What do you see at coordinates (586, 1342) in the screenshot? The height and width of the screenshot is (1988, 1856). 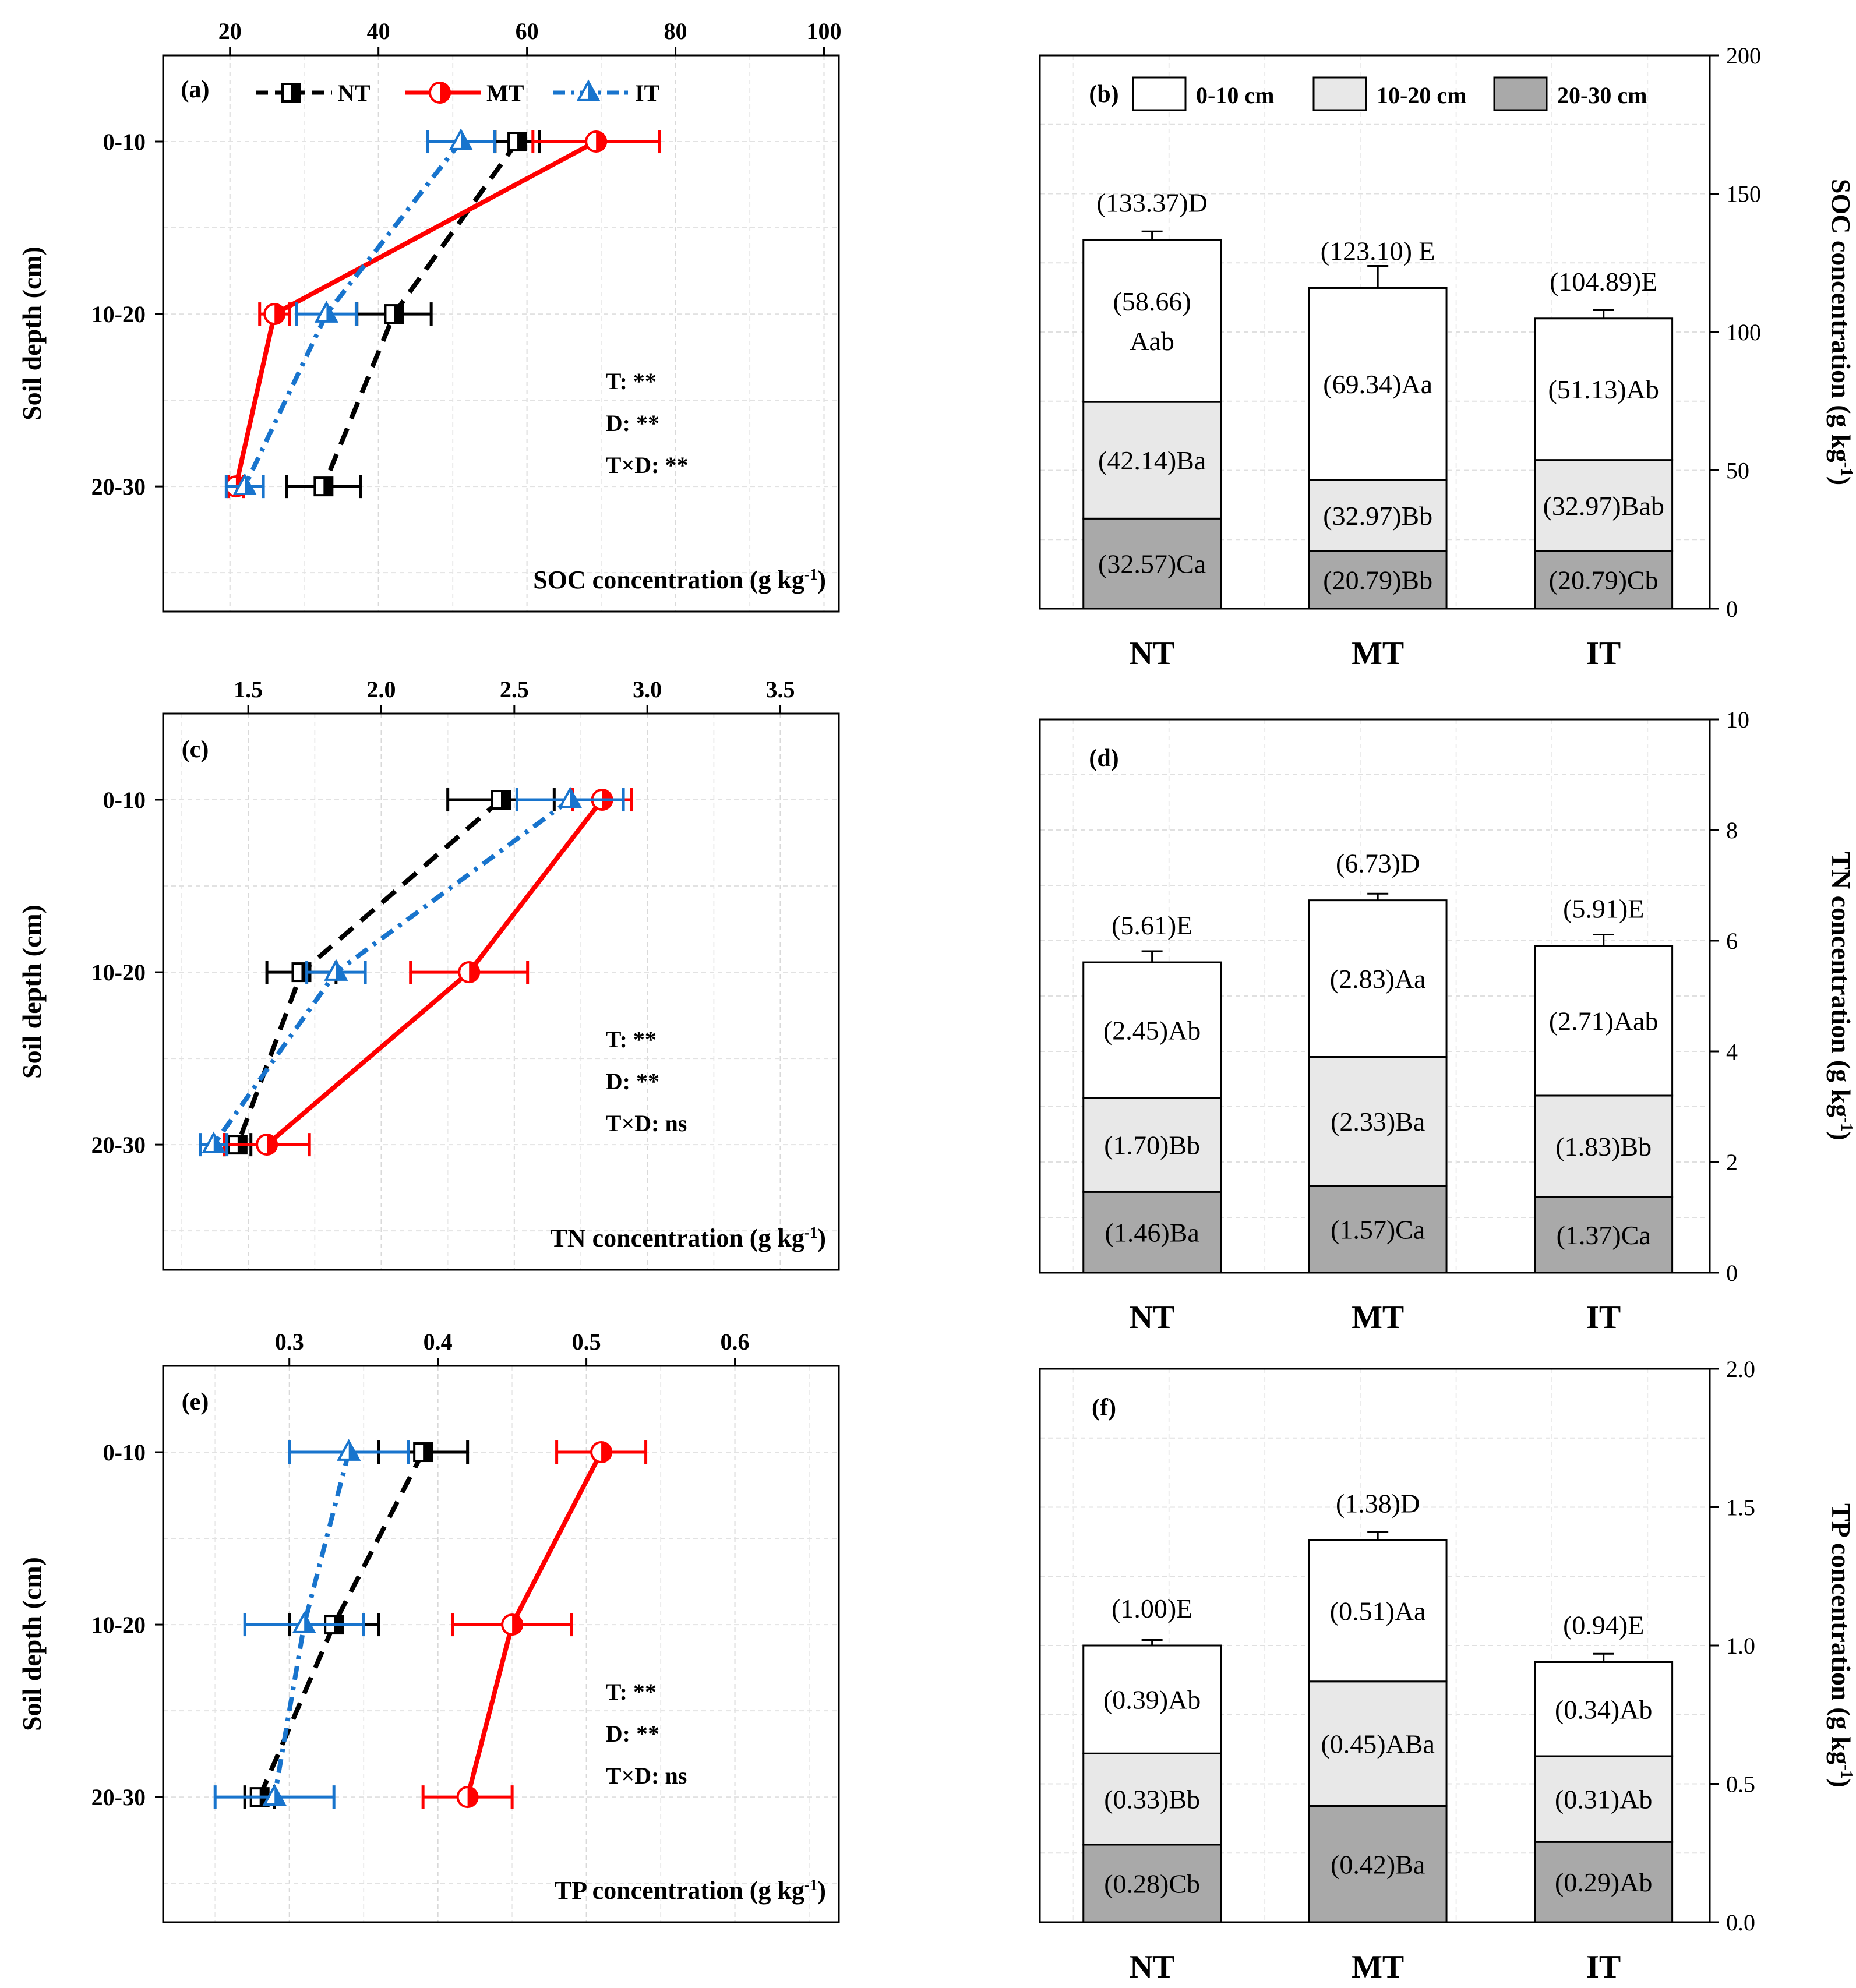 I see `x-tick-label: 0.5` at bounding box center [586, 1342].